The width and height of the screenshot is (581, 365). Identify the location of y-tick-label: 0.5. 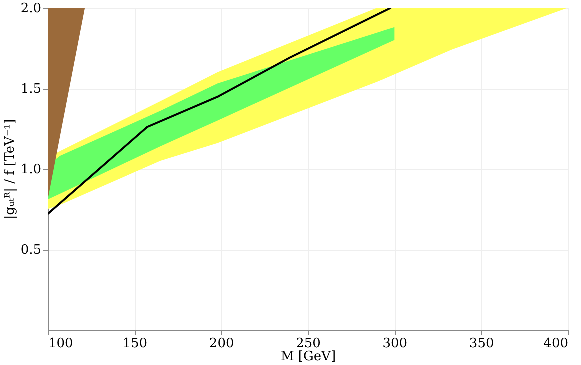
(31, 250).